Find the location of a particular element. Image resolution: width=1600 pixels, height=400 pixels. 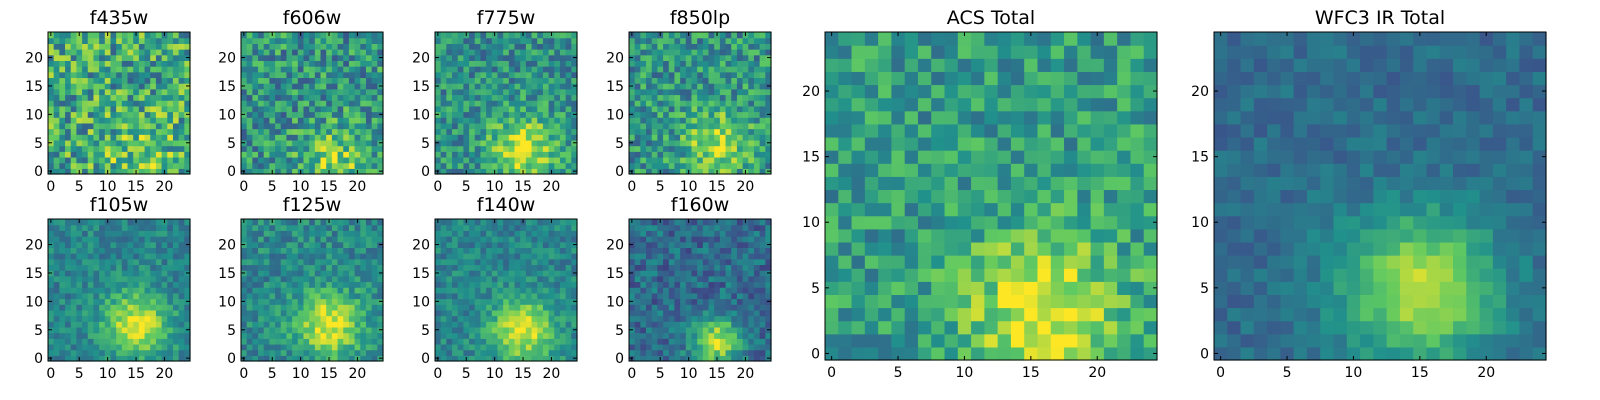

y-tick-label: 10 is located at coordinates (227, 115).